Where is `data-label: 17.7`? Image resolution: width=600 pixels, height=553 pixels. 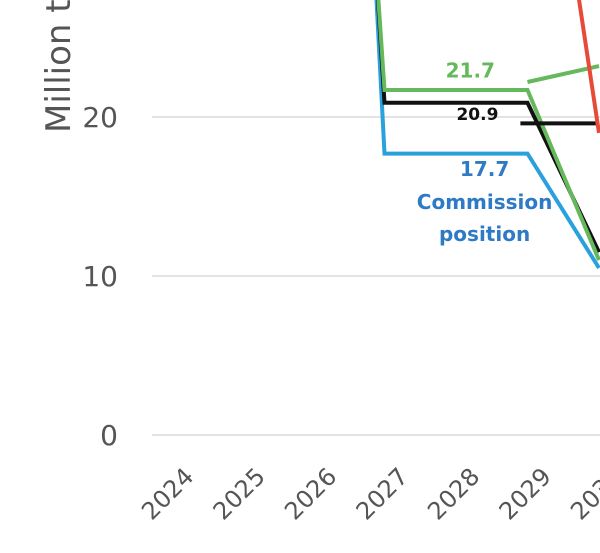
data-label: 17.7 is located at coordinates (484, 169).